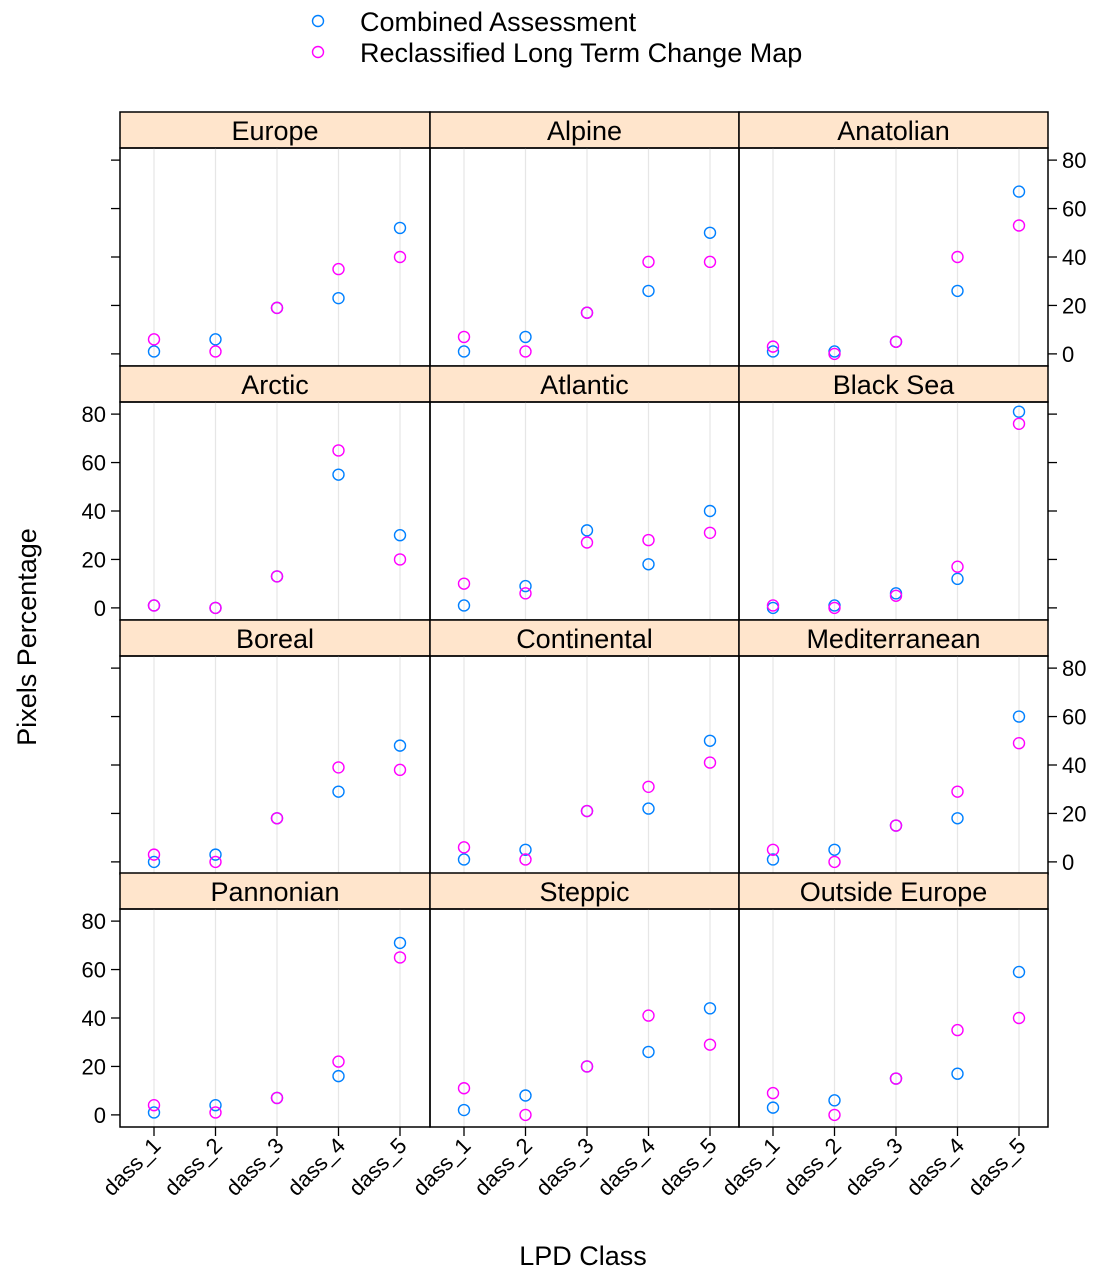  I want to click on panel-boreal: Boreal, so click(275, 747).